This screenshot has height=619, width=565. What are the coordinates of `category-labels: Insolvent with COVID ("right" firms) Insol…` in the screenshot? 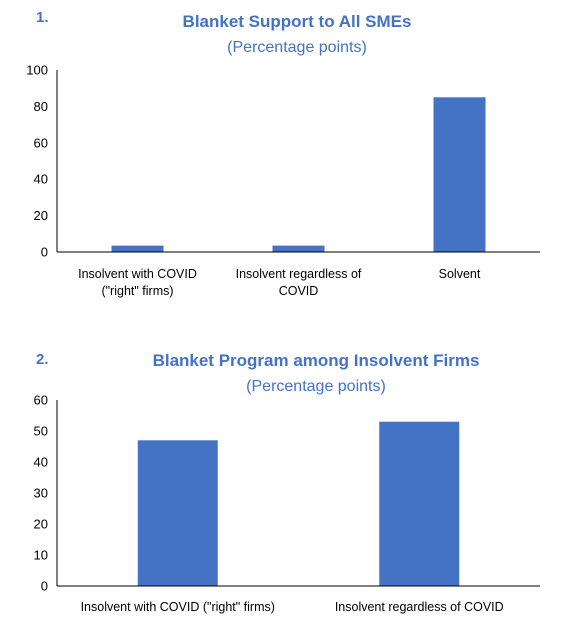 It's located at (279, 282).